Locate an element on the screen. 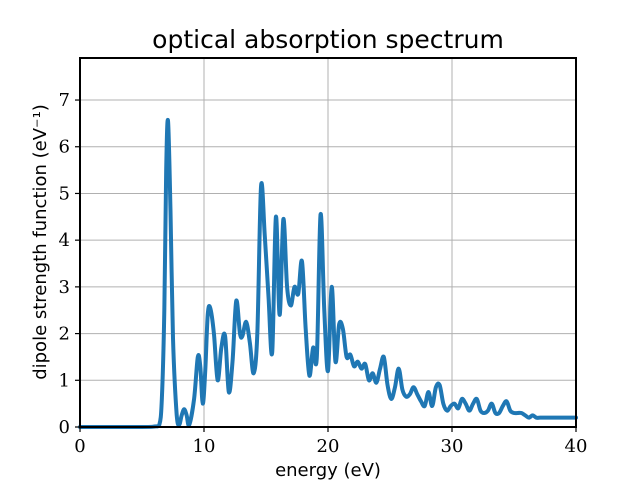  y-tick-label: 7 is located at coordinates (64, 100).